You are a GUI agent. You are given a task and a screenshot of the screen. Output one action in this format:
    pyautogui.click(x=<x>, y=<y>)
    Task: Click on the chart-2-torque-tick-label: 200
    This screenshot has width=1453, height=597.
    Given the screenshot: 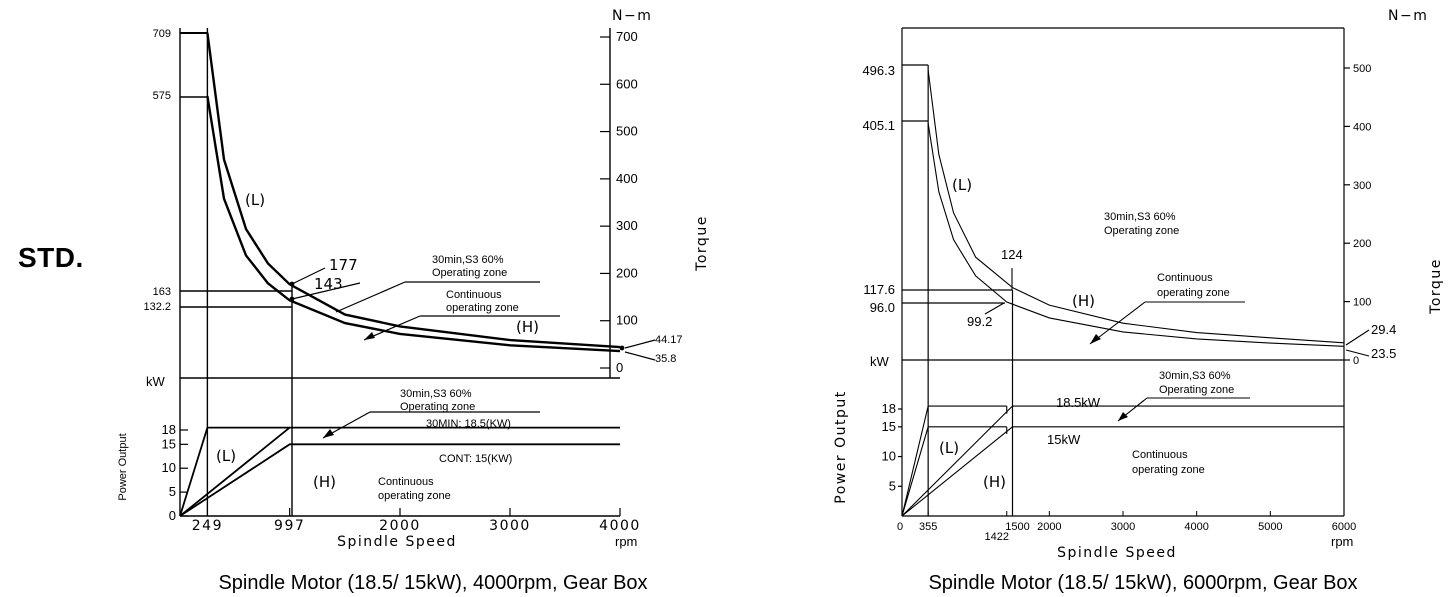 What is the action you would take?
    pyautogui.click(x=1362, y=244)
    